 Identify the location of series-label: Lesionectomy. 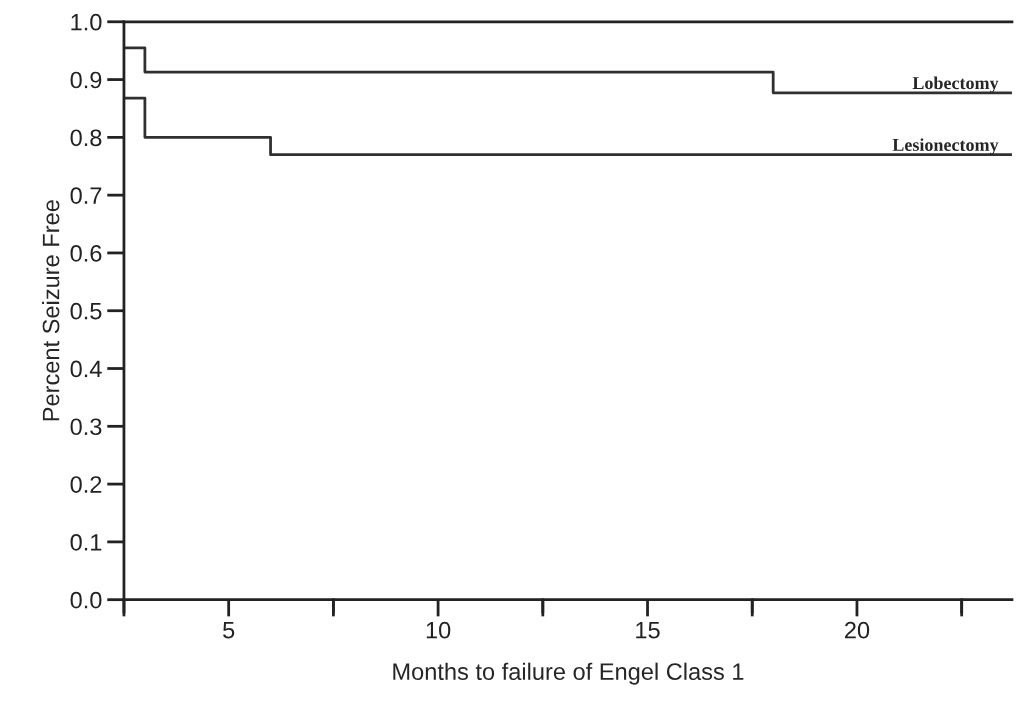
(945, 146).